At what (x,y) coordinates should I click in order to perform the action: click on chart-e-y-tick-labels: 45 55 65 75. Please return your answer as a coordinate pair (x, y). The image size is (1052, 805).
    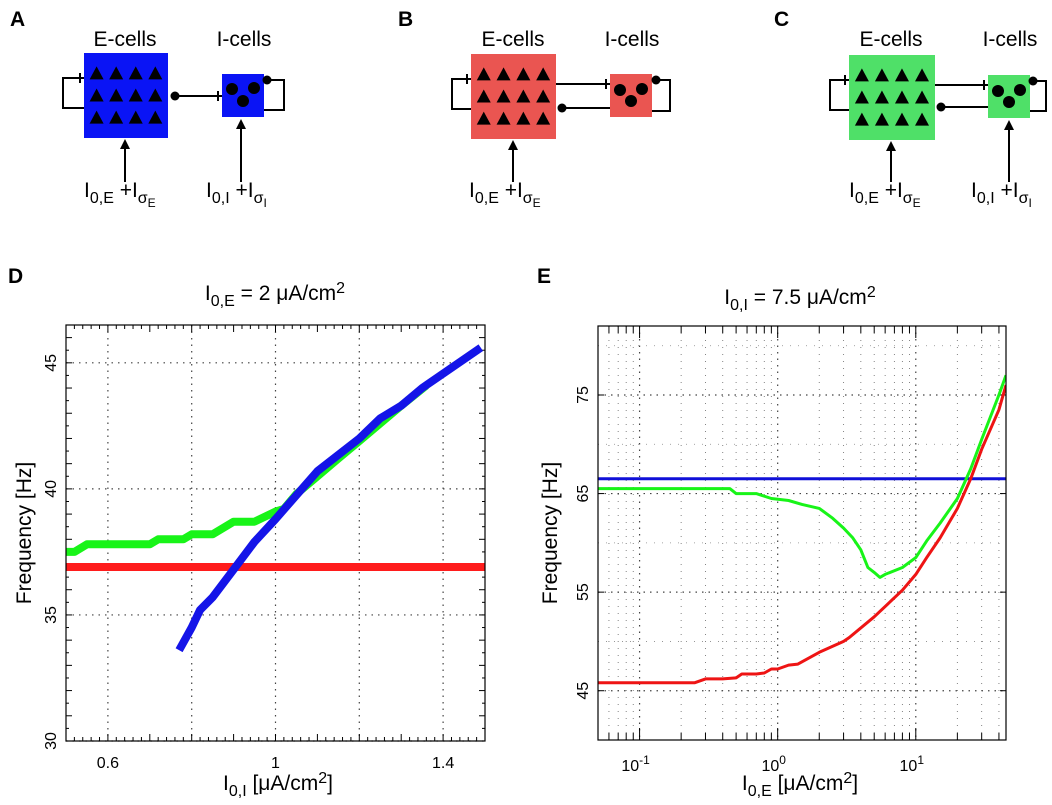
    Looking at the image, I should click on (583, 543).